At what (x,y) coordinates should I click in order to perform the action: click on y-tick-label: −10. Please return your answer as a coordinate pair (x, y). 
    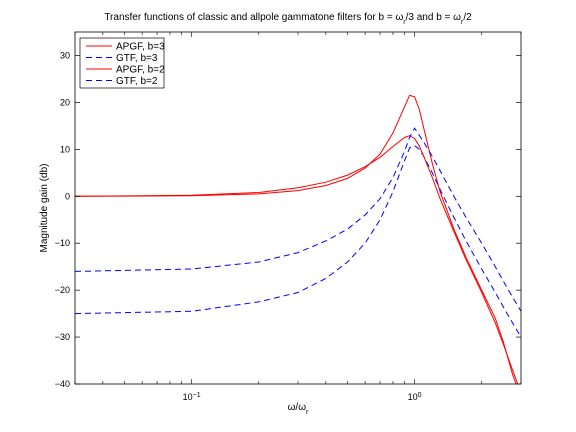
    Looking at the image, I should click on (62, 243).